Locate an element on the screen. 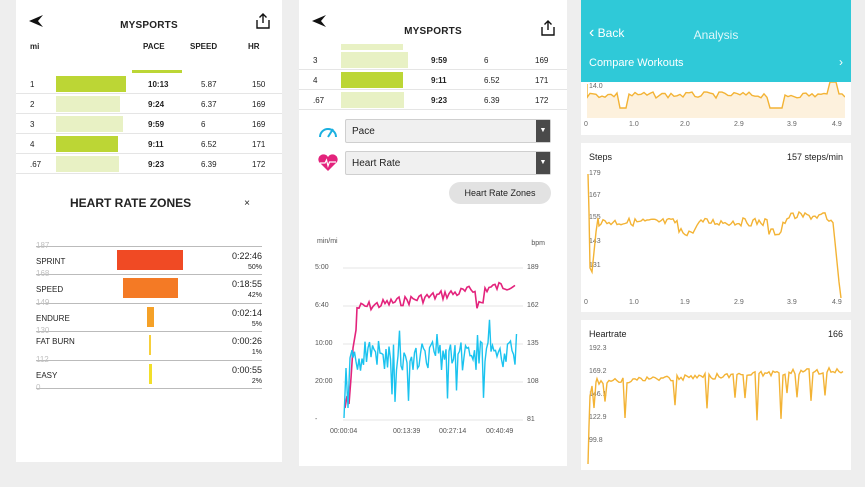 The height and width of the screenshot is (487, 865). zone-percent: 2% is located at coordinates (256, 381).